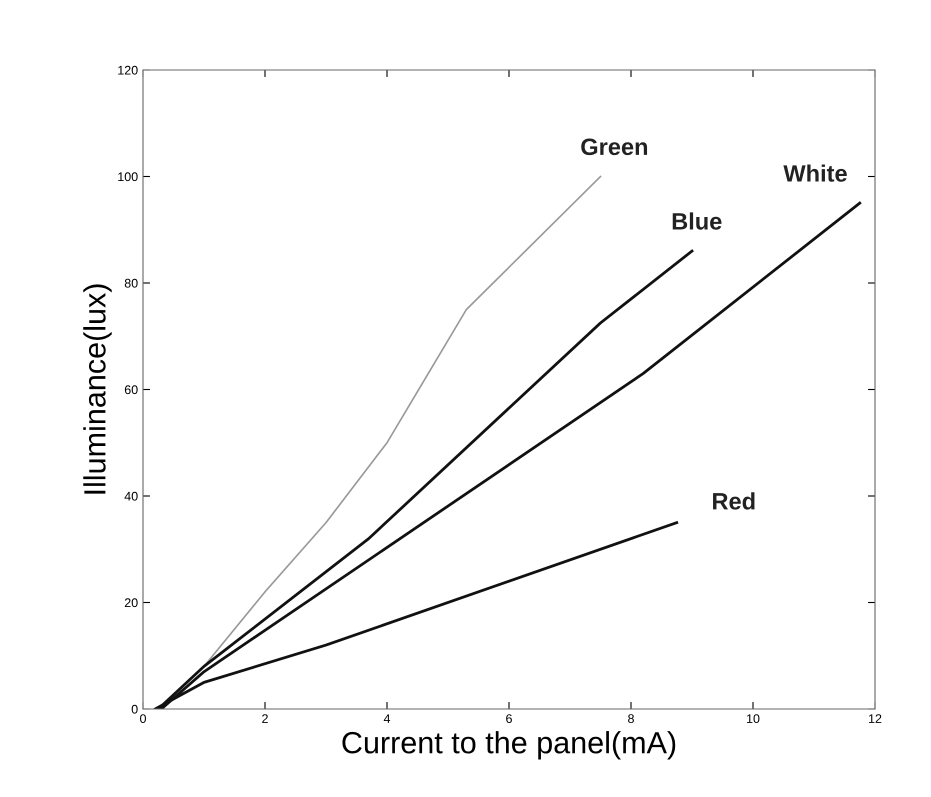 Image resolution: width=931 pixels, height=797 pixels. I want to click on y-axis-title: Illuminance(lux), so click(97, 389).